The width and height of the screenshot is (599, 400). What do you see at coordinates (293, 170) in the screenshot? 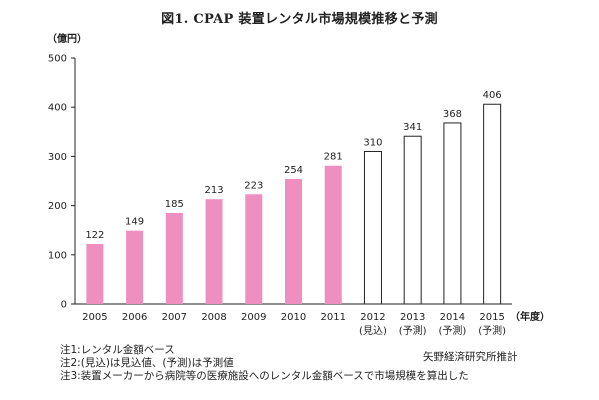
I see `data-label: 254` at bounding box center [293, 170].